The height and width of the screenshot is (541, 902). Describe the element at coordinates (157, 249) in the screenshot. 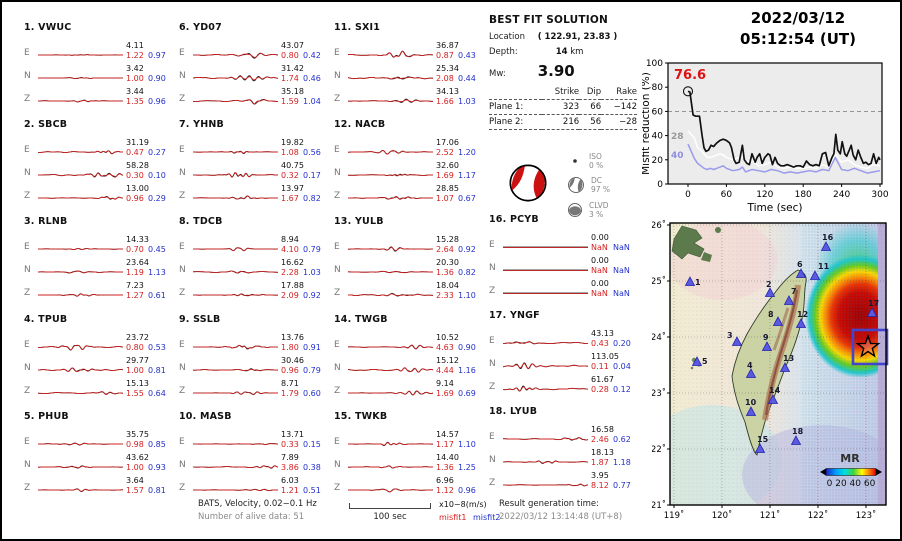

I see `misfit2-value: 0.45` at that location.